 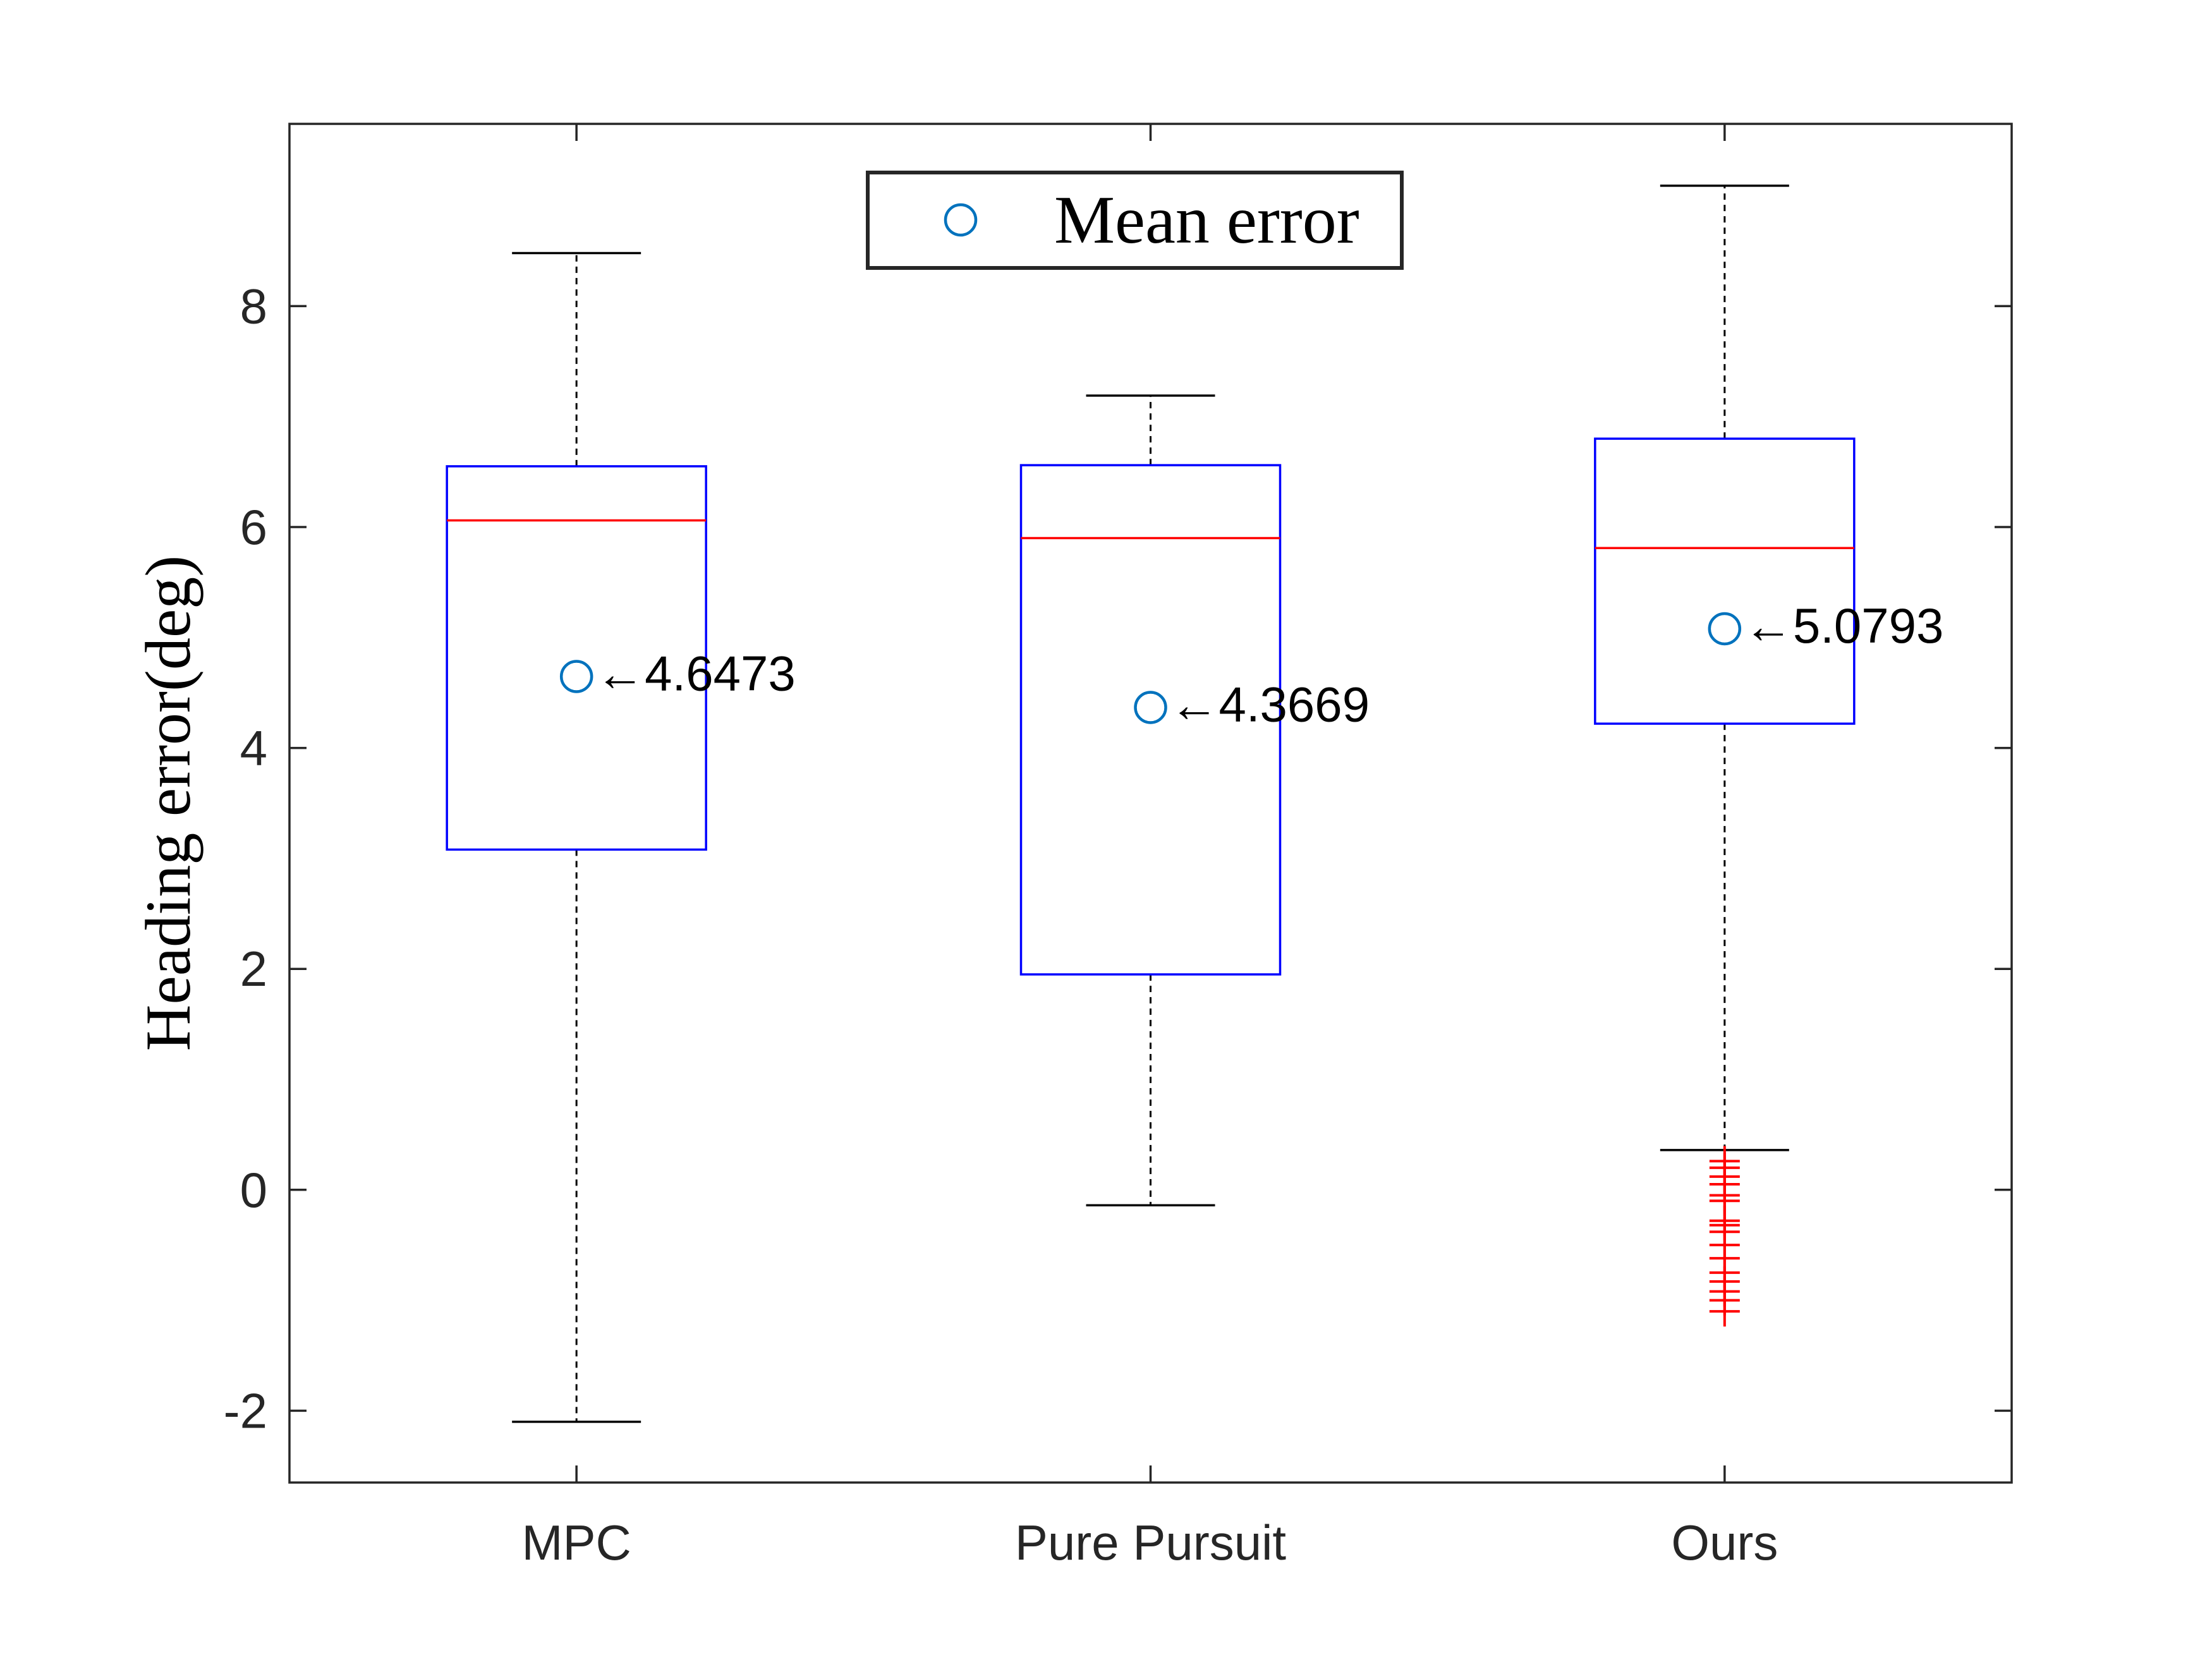 What do you see at coordinates (695, 673) in the screenshot?
I see `mean-label: ←4.6473` at bounding box center [695, 673].